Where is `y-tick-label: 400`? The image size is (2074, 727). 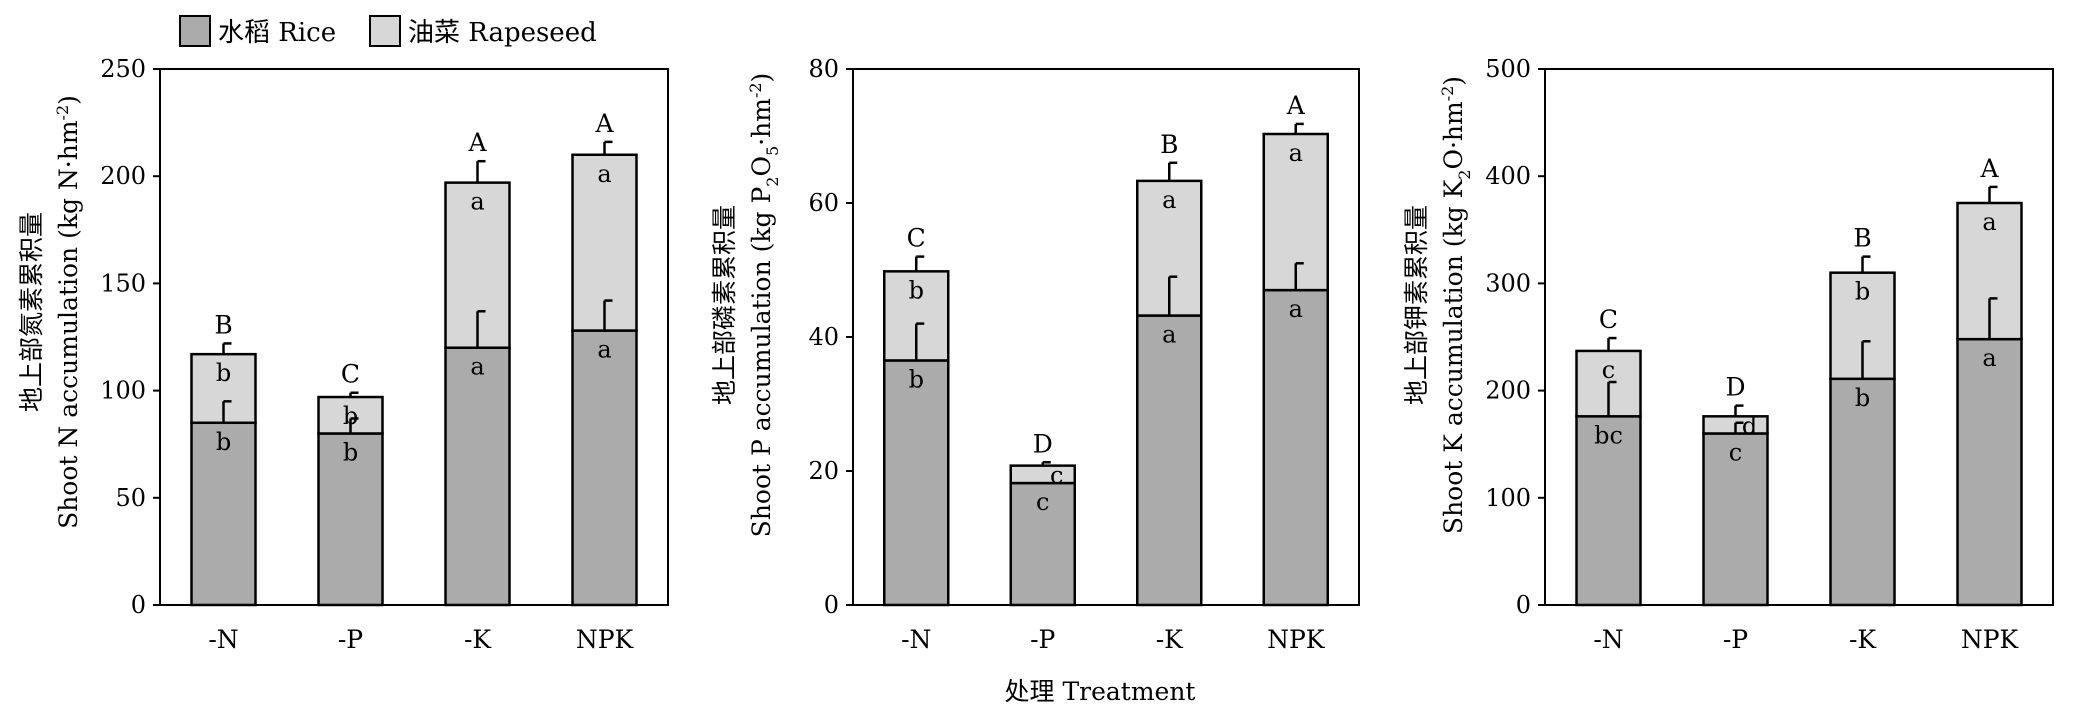
y-tick-label: 400 is located at coordinates (1508, 176).